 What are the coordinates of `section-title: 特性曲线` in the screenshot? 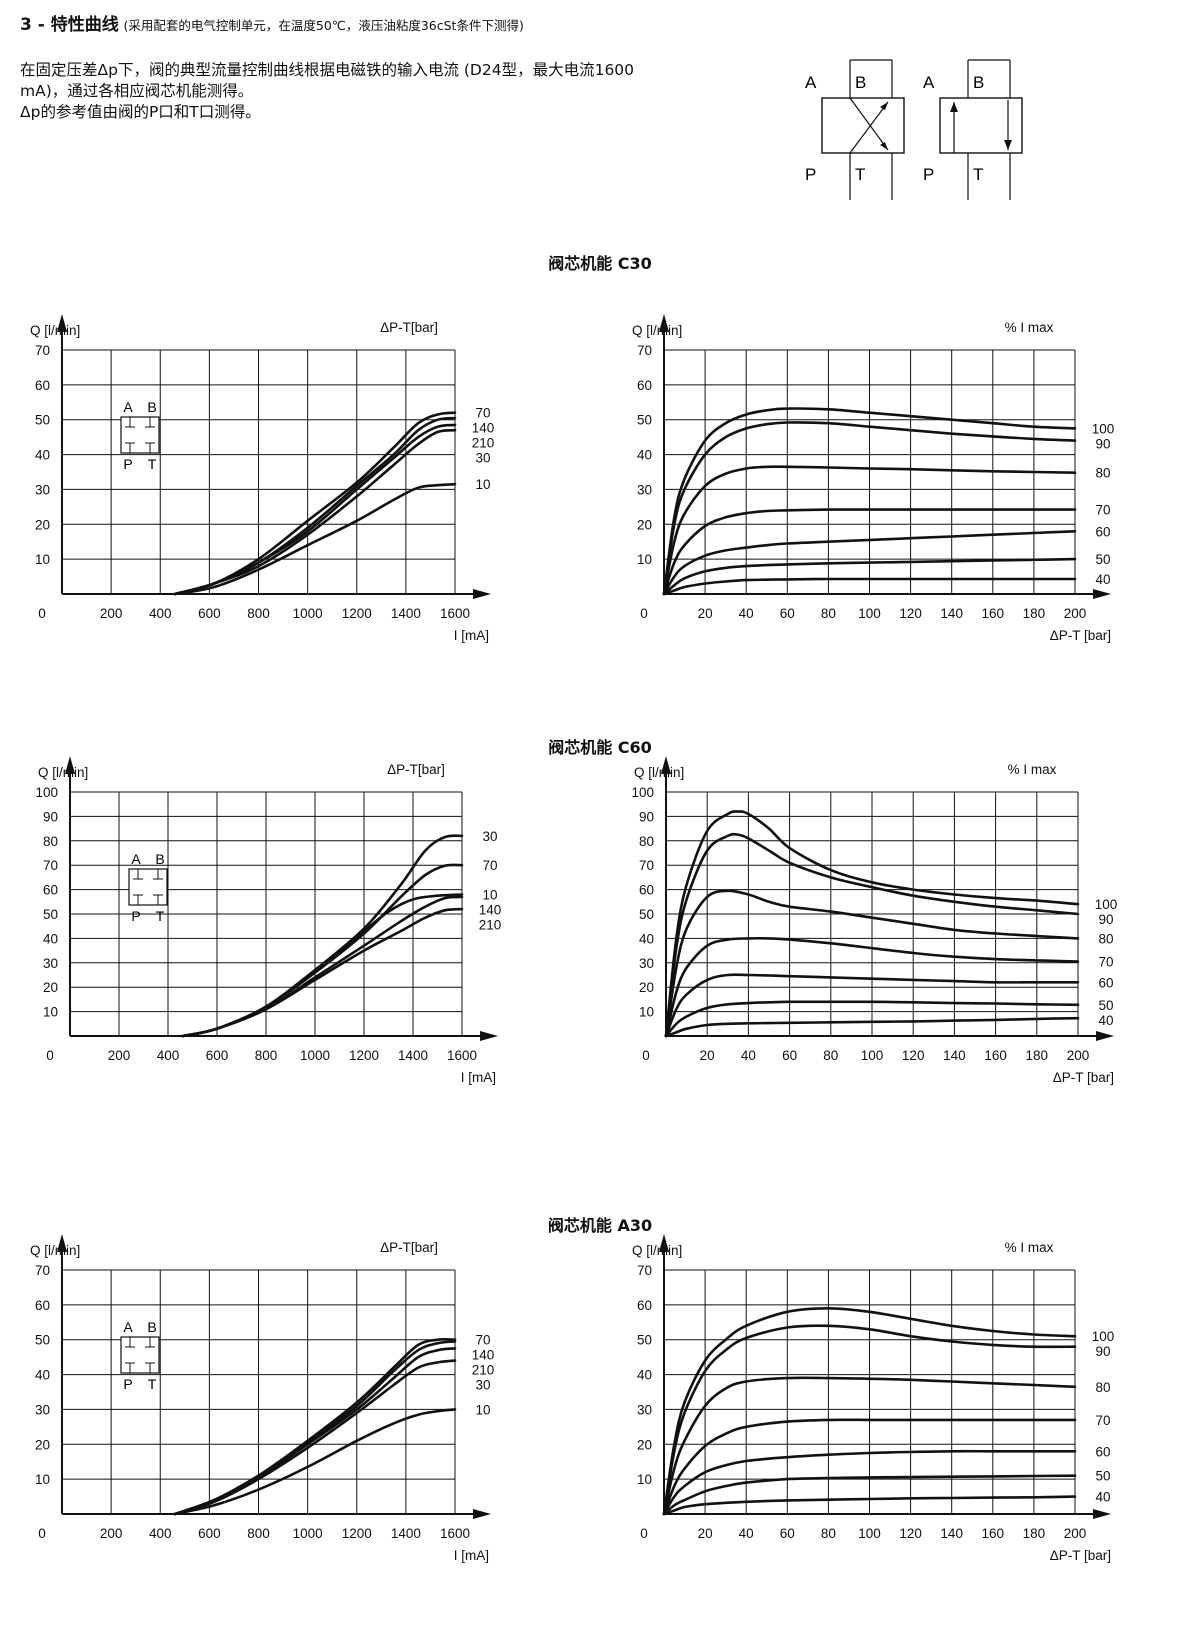 It's located at (84, 25).